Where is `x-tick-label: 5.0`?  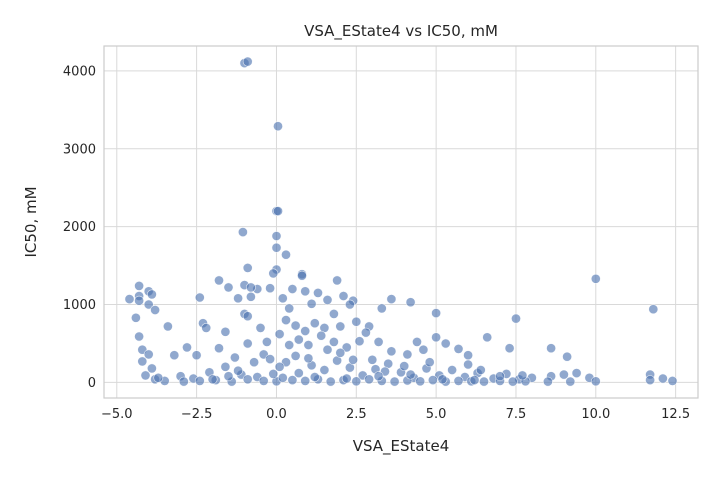 x-tick-label: 5.0 is located at coordinates (436, 414).